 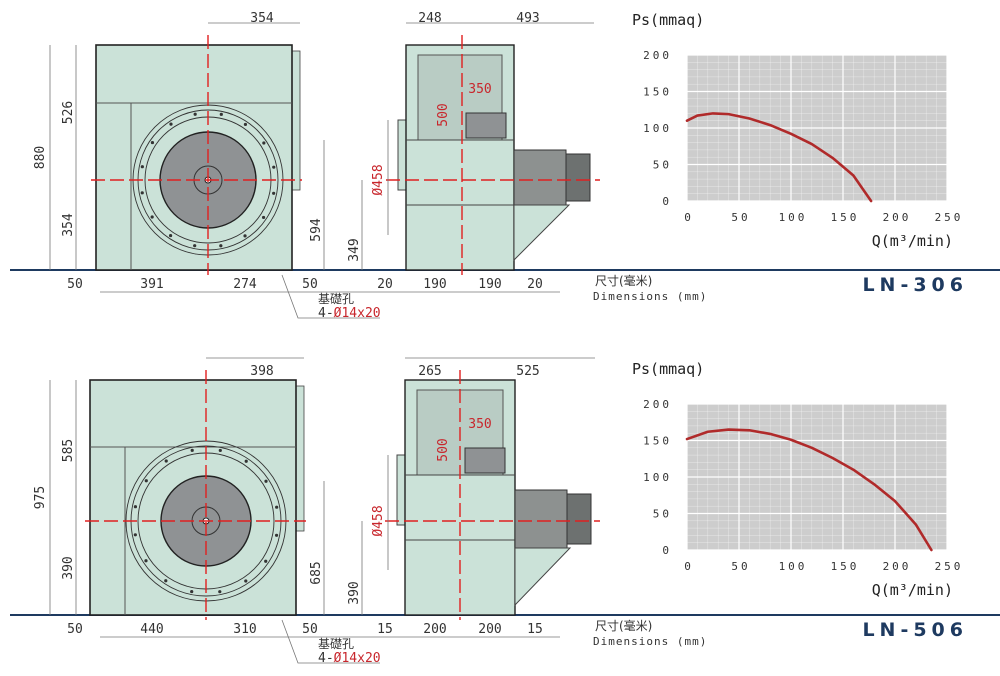 I want to click on dim-bottom: 391, so click(x=151, y=284).